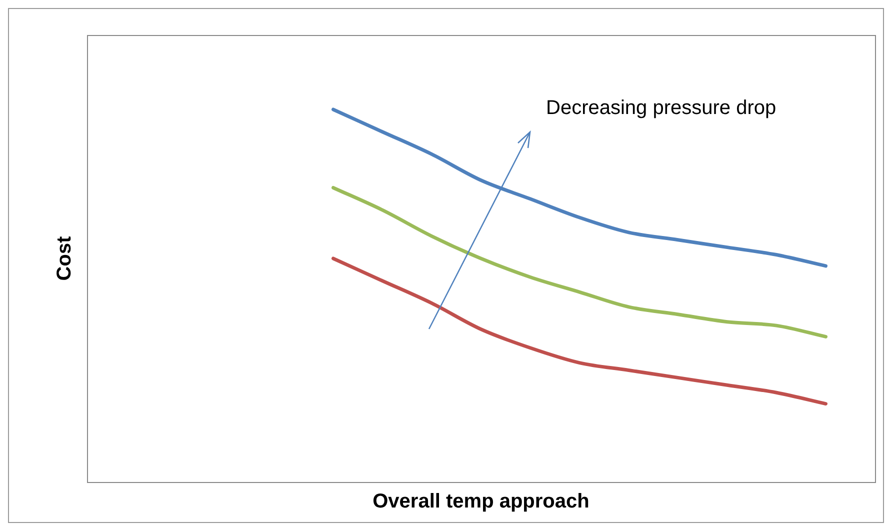  What do you see at coordinates (481, 501) in the screenshot?
I see `x-axis-title: Overall temp approach` at bounding box center [481, 501].